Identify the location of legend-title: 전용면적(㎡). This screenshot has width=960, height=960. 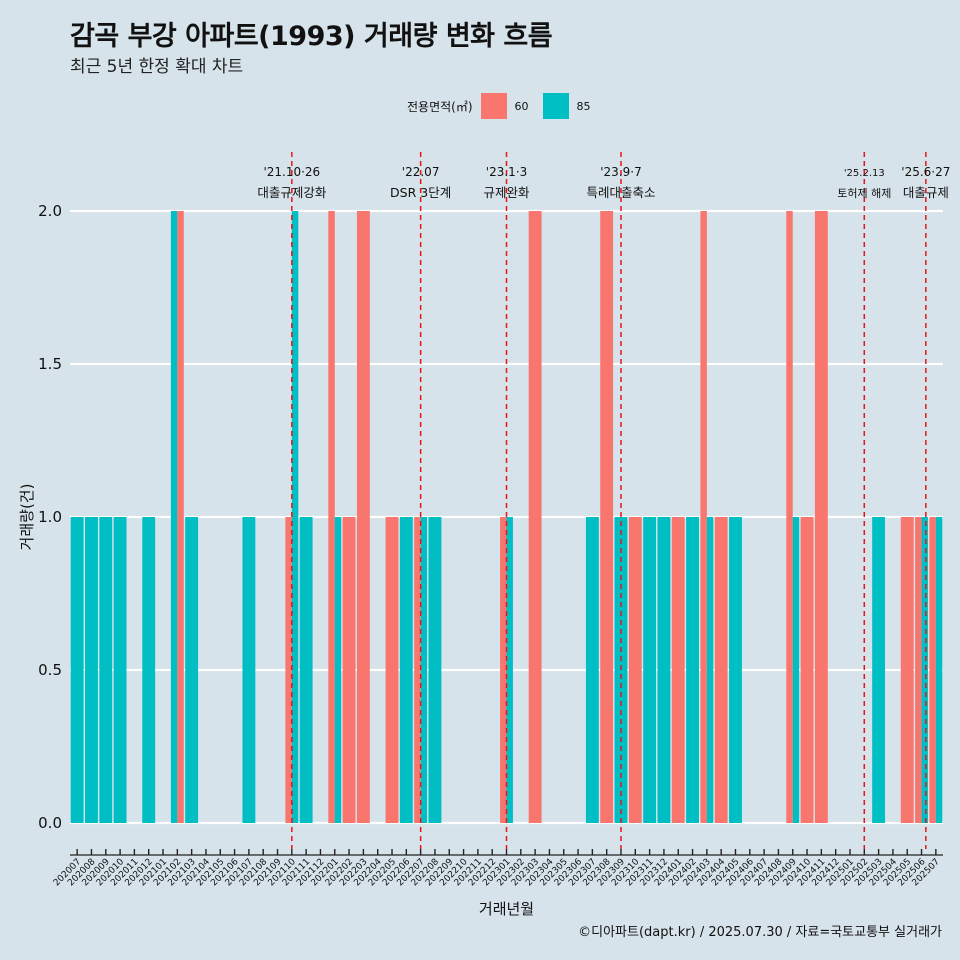
(440, 106).